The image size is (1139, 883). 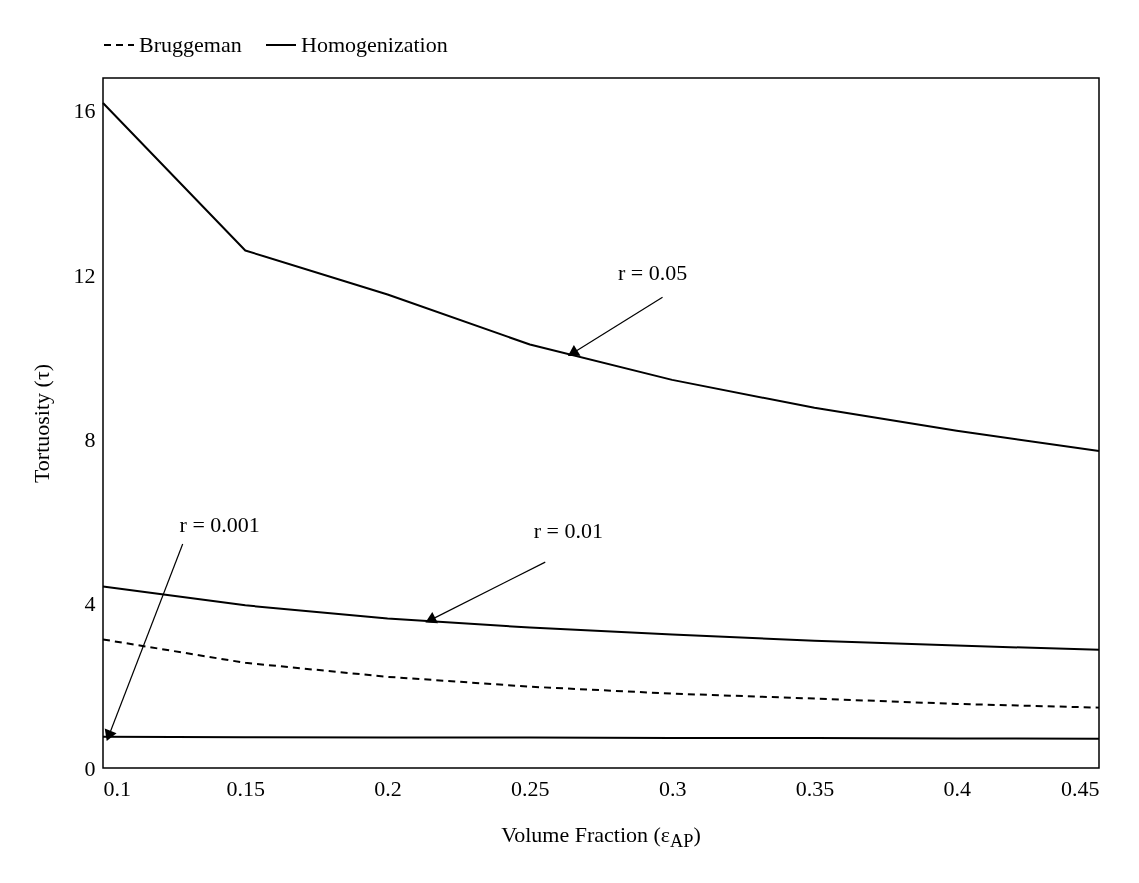 What do you see at coordinates (90, 439) in the screenshot?
I see `y-tick-label: 8` at bounding box center [90, 439].